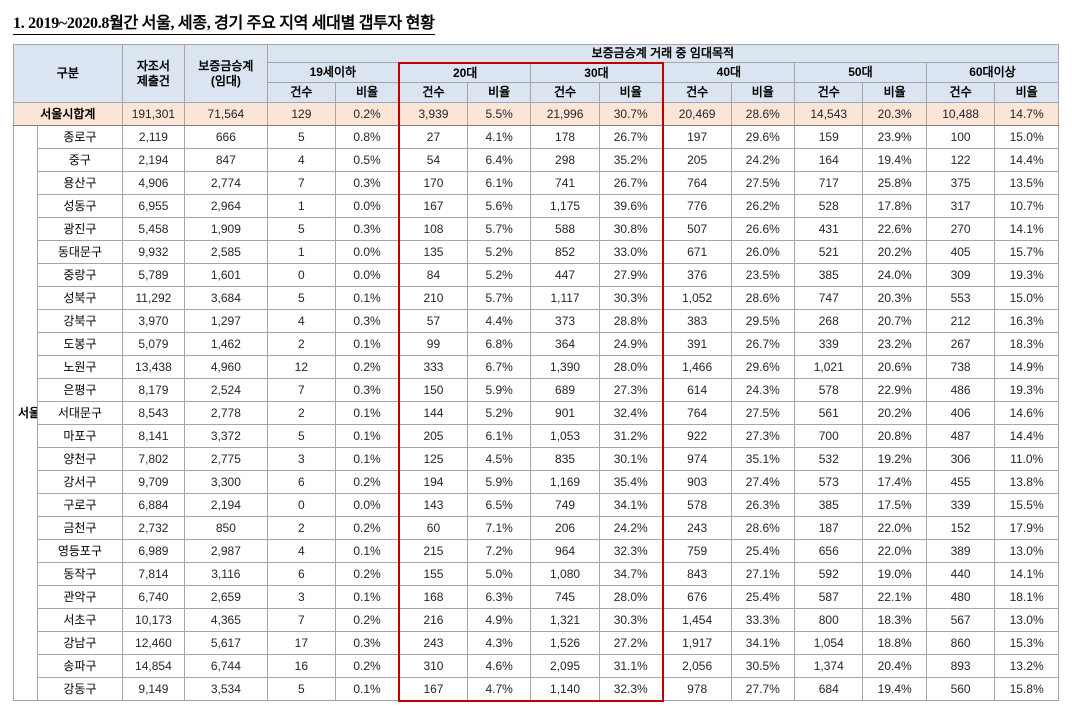 The image size is (1072, 709). What do you see at coordinates (697, 321) in the screenshot?
I see `cell-40s-count: 383` at bounding box center [697, 321].